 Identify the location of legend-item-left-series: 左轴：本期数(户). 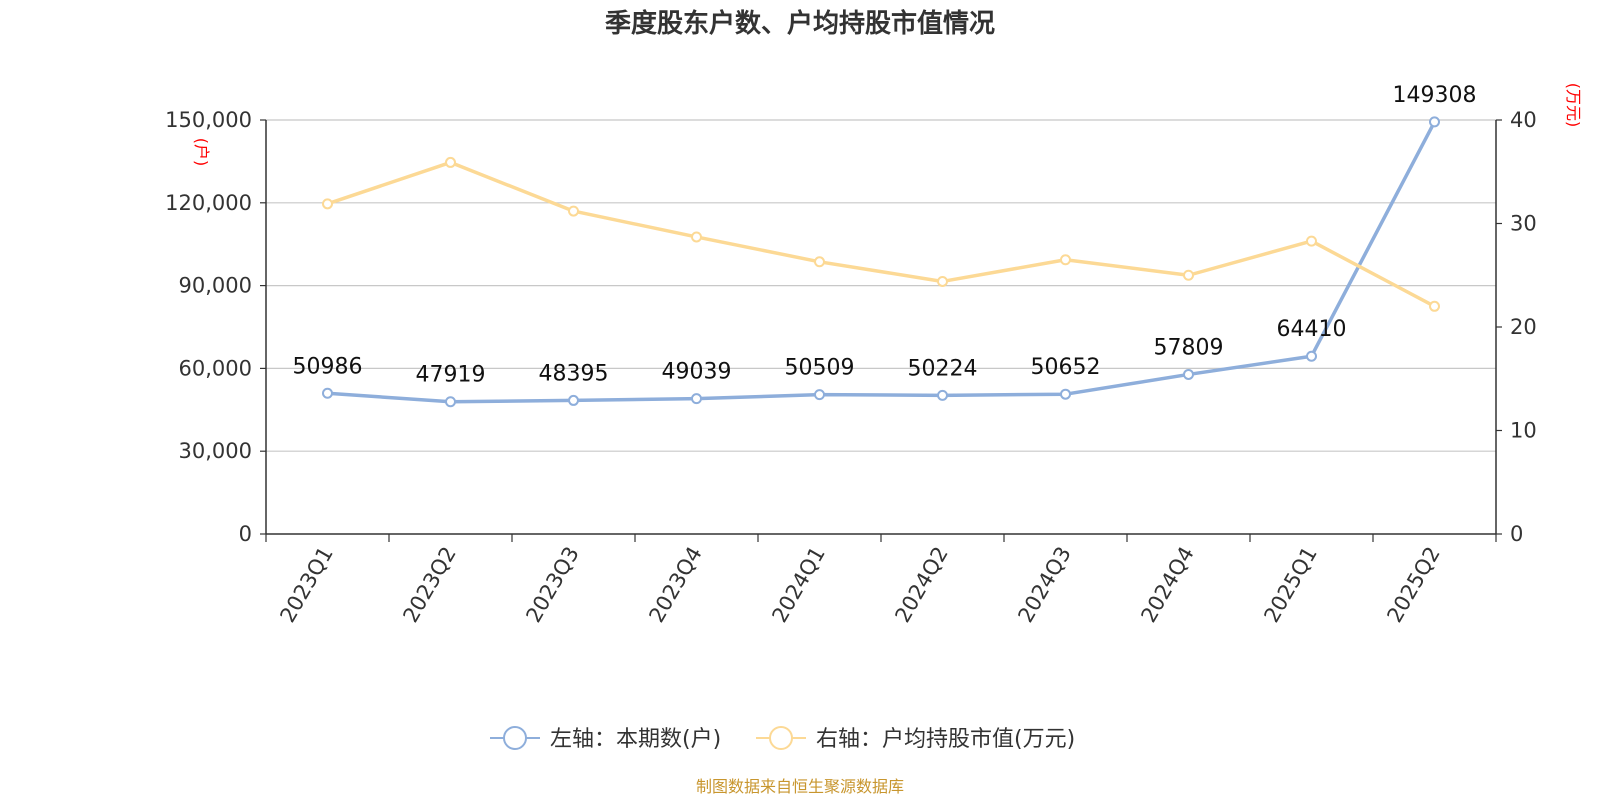
(605, 739).